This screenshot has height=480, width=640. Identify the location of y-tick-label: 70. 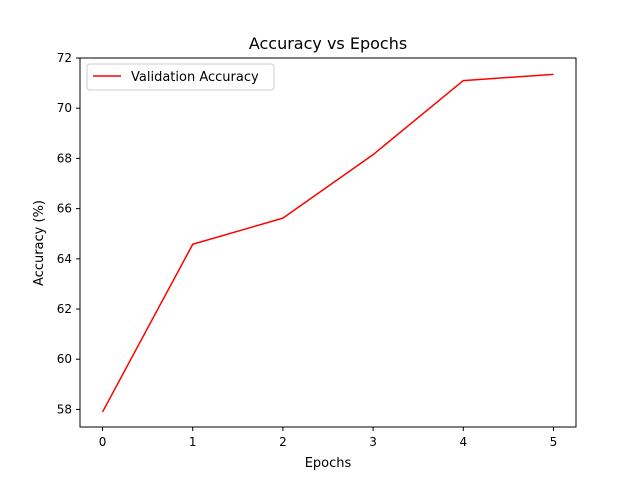
(64, 108).